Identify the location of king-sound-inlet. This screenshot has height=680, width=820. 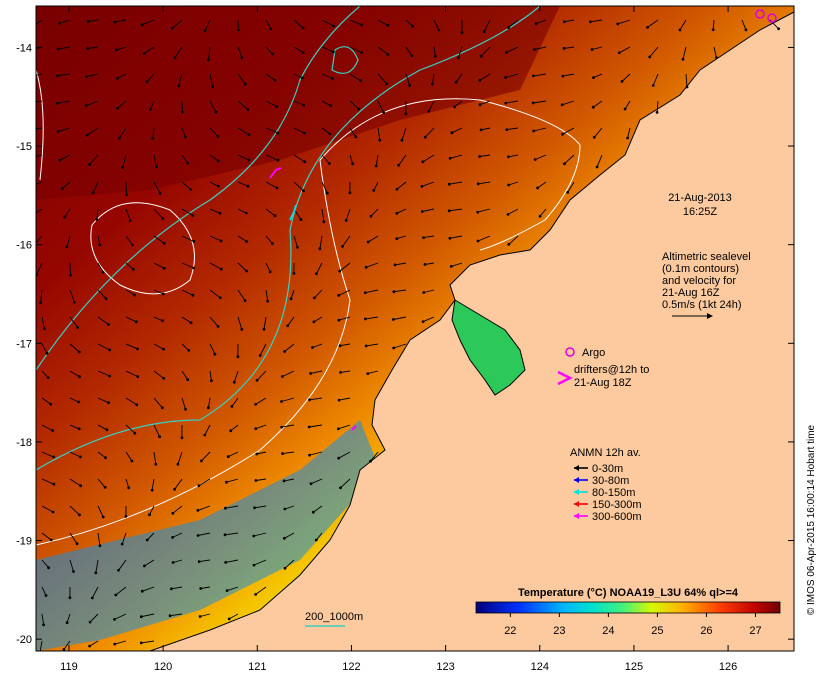
(488, 347).